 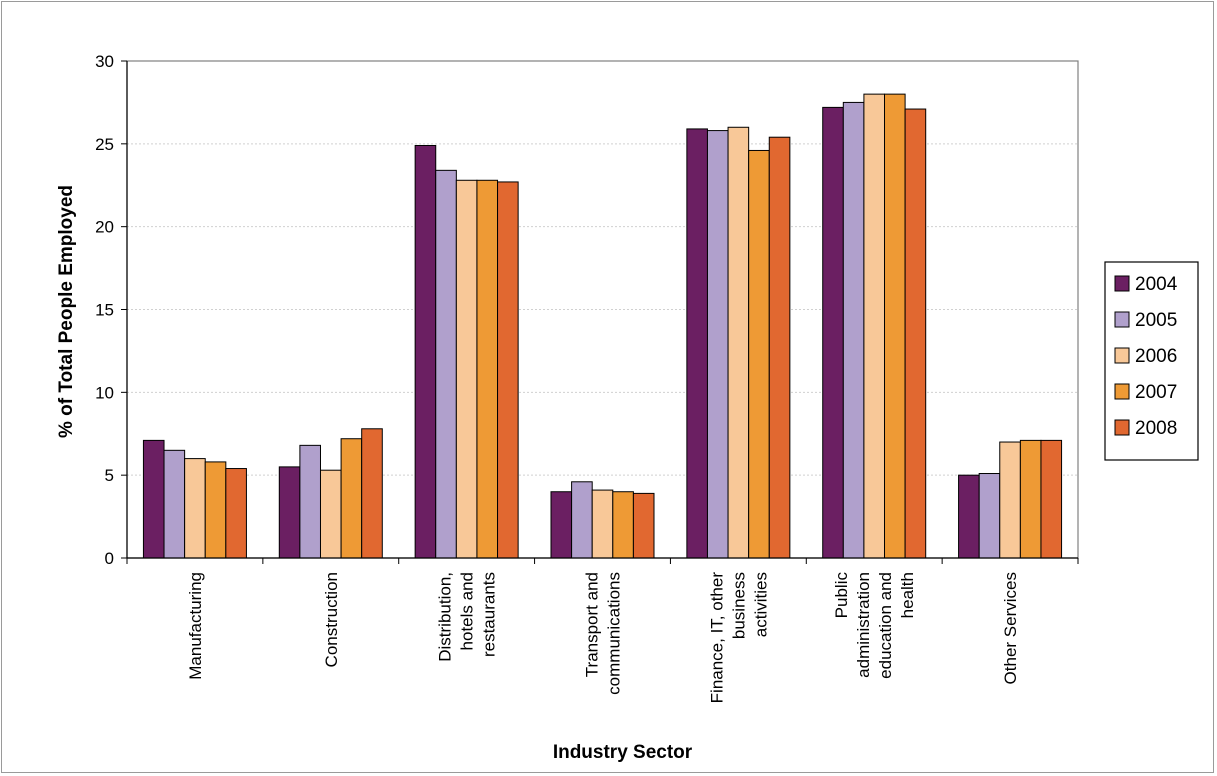 What do you see at coordinates (489, 614) in the screenshot?
I see `x-category-label: restaurants` at bounding box center [489, 614].